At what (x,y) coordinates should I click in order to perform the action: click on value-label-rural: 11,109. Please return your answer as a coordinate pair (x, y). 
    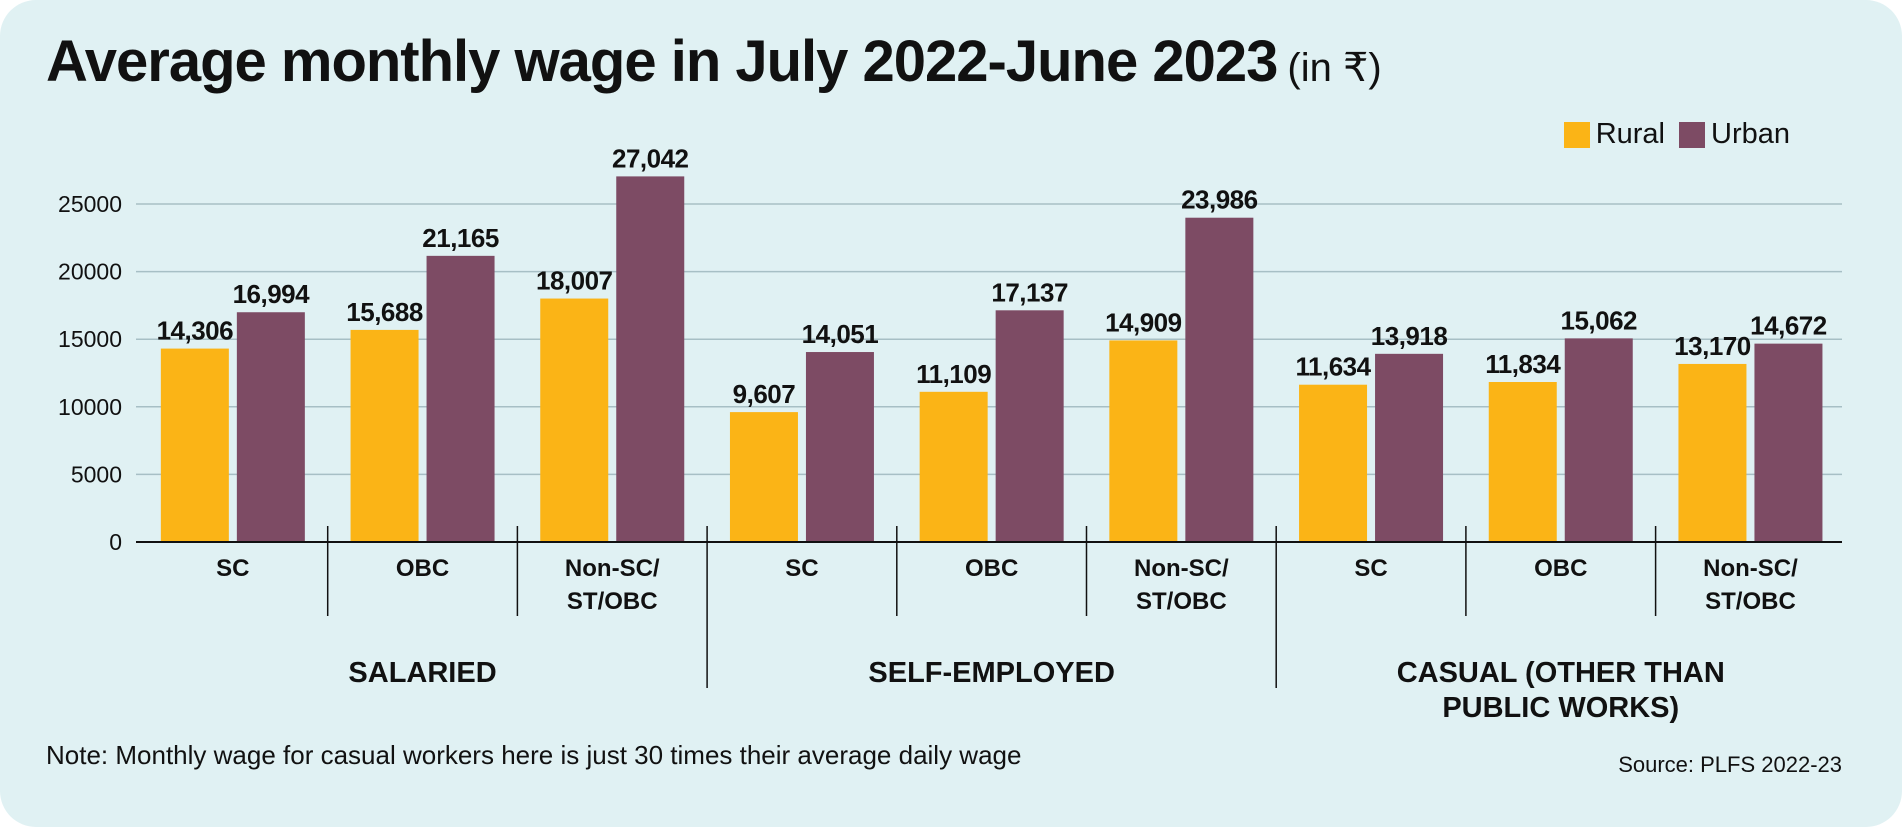
    Looking at the image, I should click on (953, 374).